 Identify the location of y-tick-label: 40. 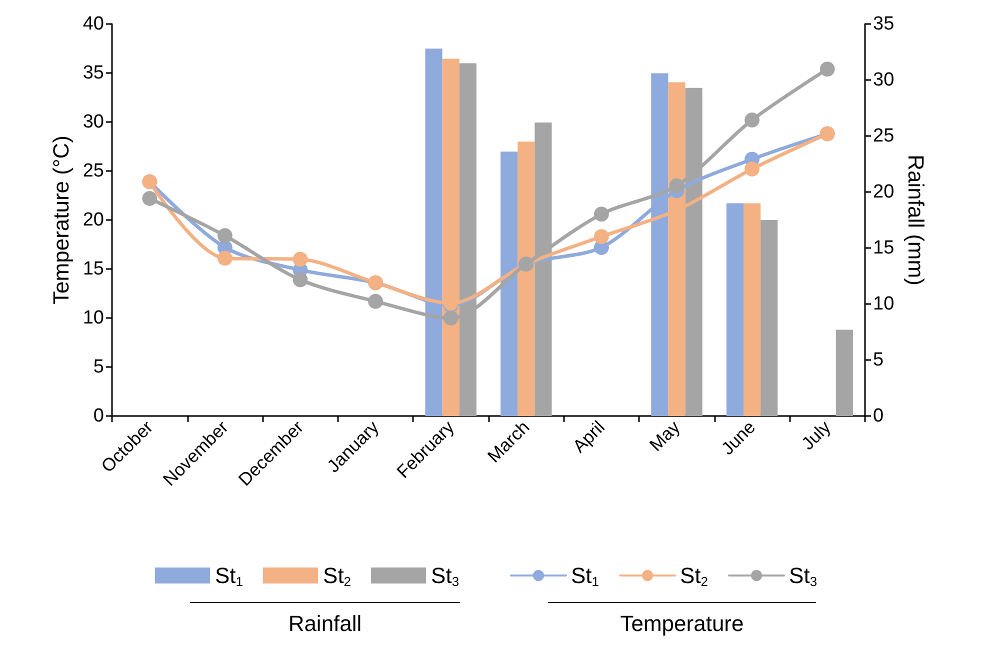
(93, 24).